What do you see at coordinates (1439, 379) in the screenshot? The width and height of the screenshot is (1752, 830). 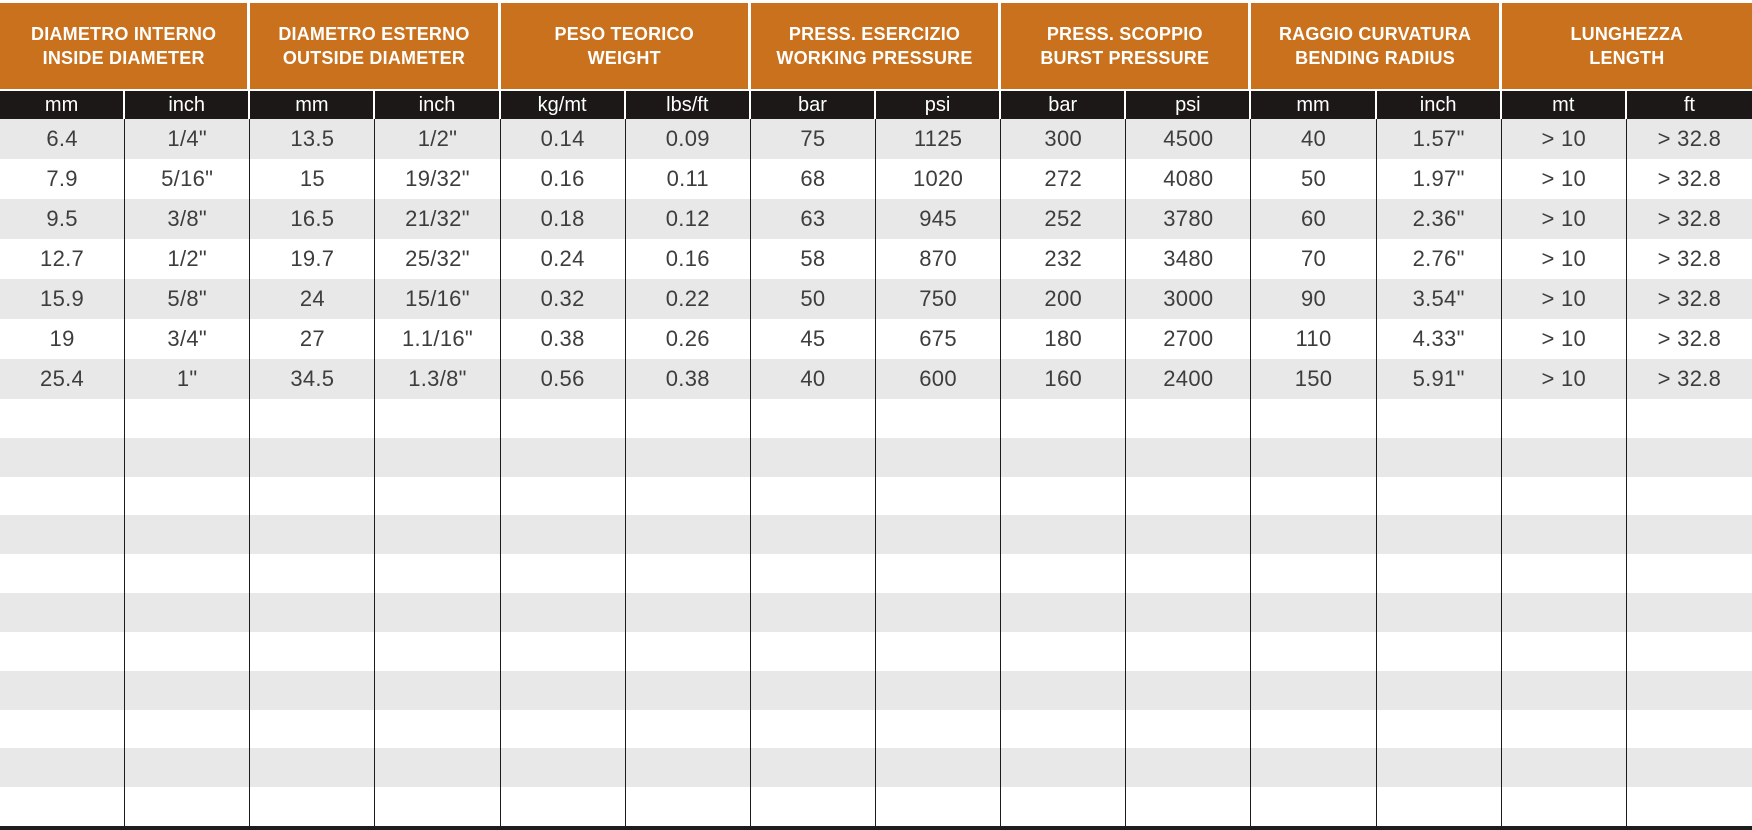 I see `data-cell: 5.91"` at bounding box center [1439, 379].